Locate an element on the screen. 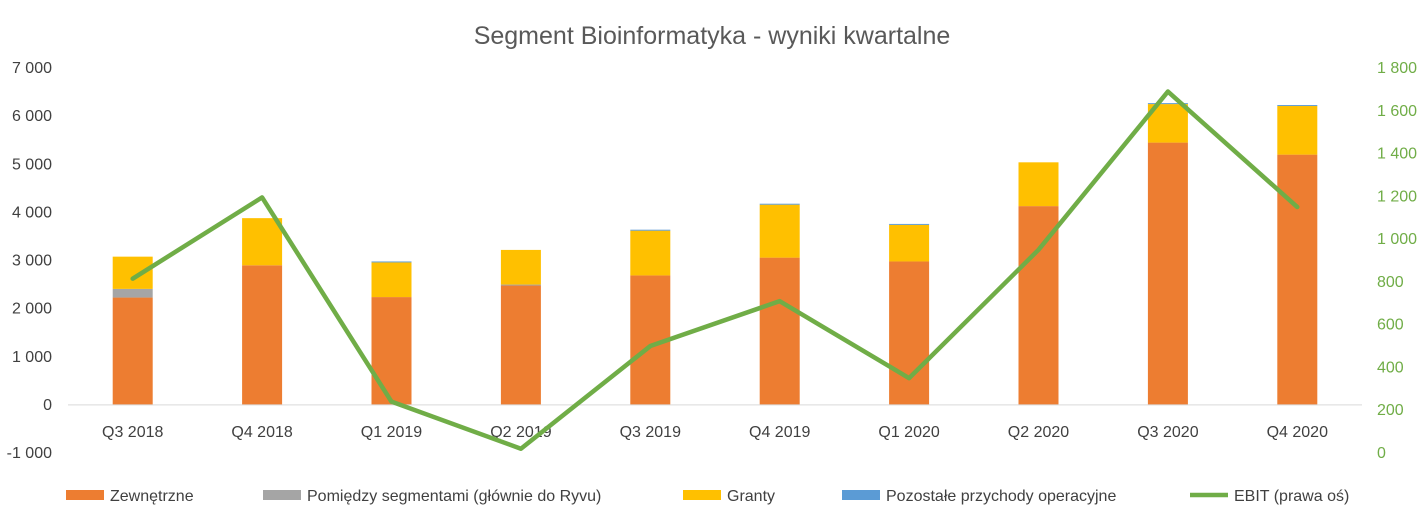 The height and width of the screenshot is (515, 1423). legend-label: EBIT (prawa oś) is located at coordinates (1291, 496).